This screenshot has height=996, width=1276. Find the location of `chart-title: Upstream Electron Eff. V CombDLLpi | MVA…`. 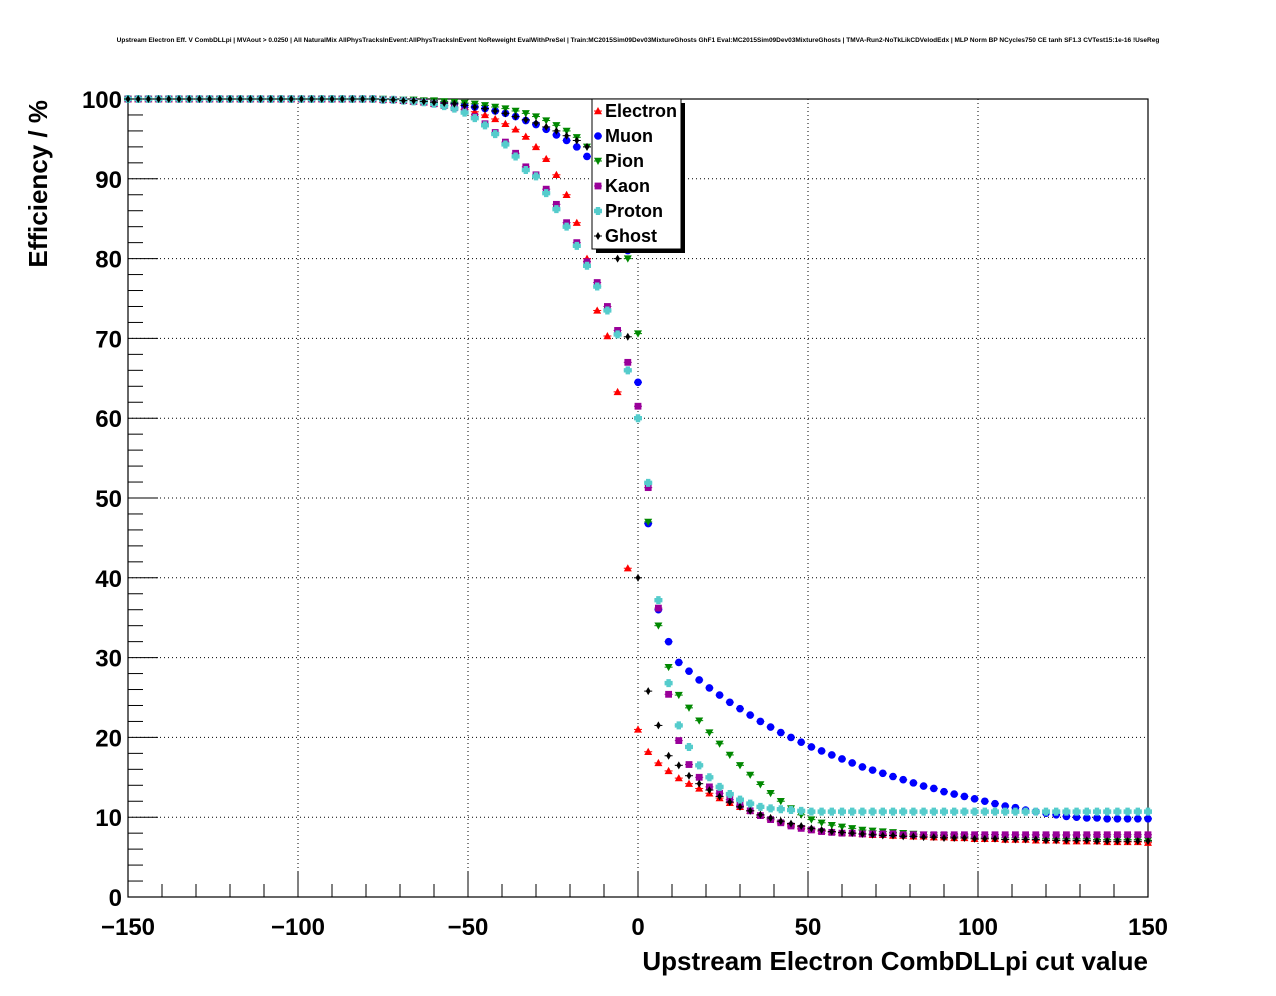

chart-title: Upstream Electron Eff. V CombDLLpi | MVA… is located at coordinates (638, 40).